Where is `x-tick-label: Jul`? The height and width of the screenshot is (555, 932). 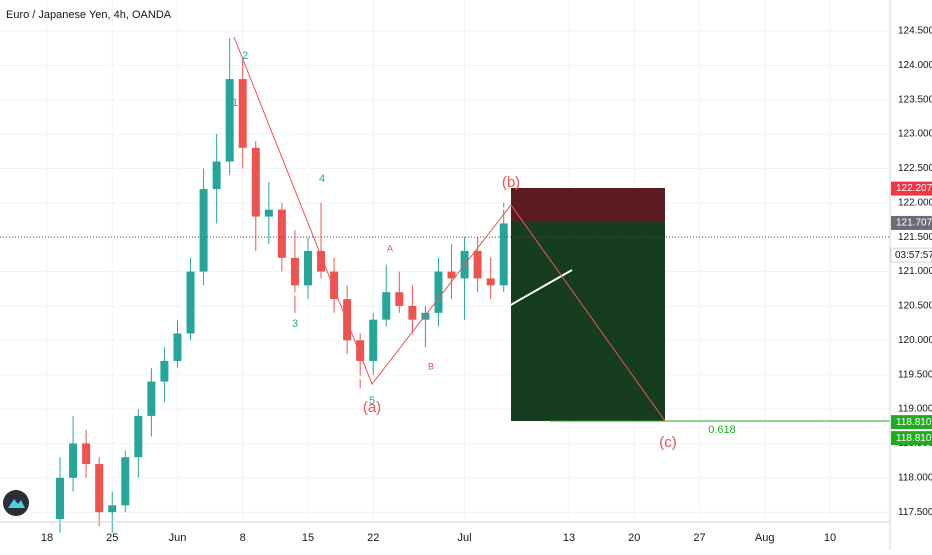 x-tick-label: Jul is located at coordinates (465, 538).